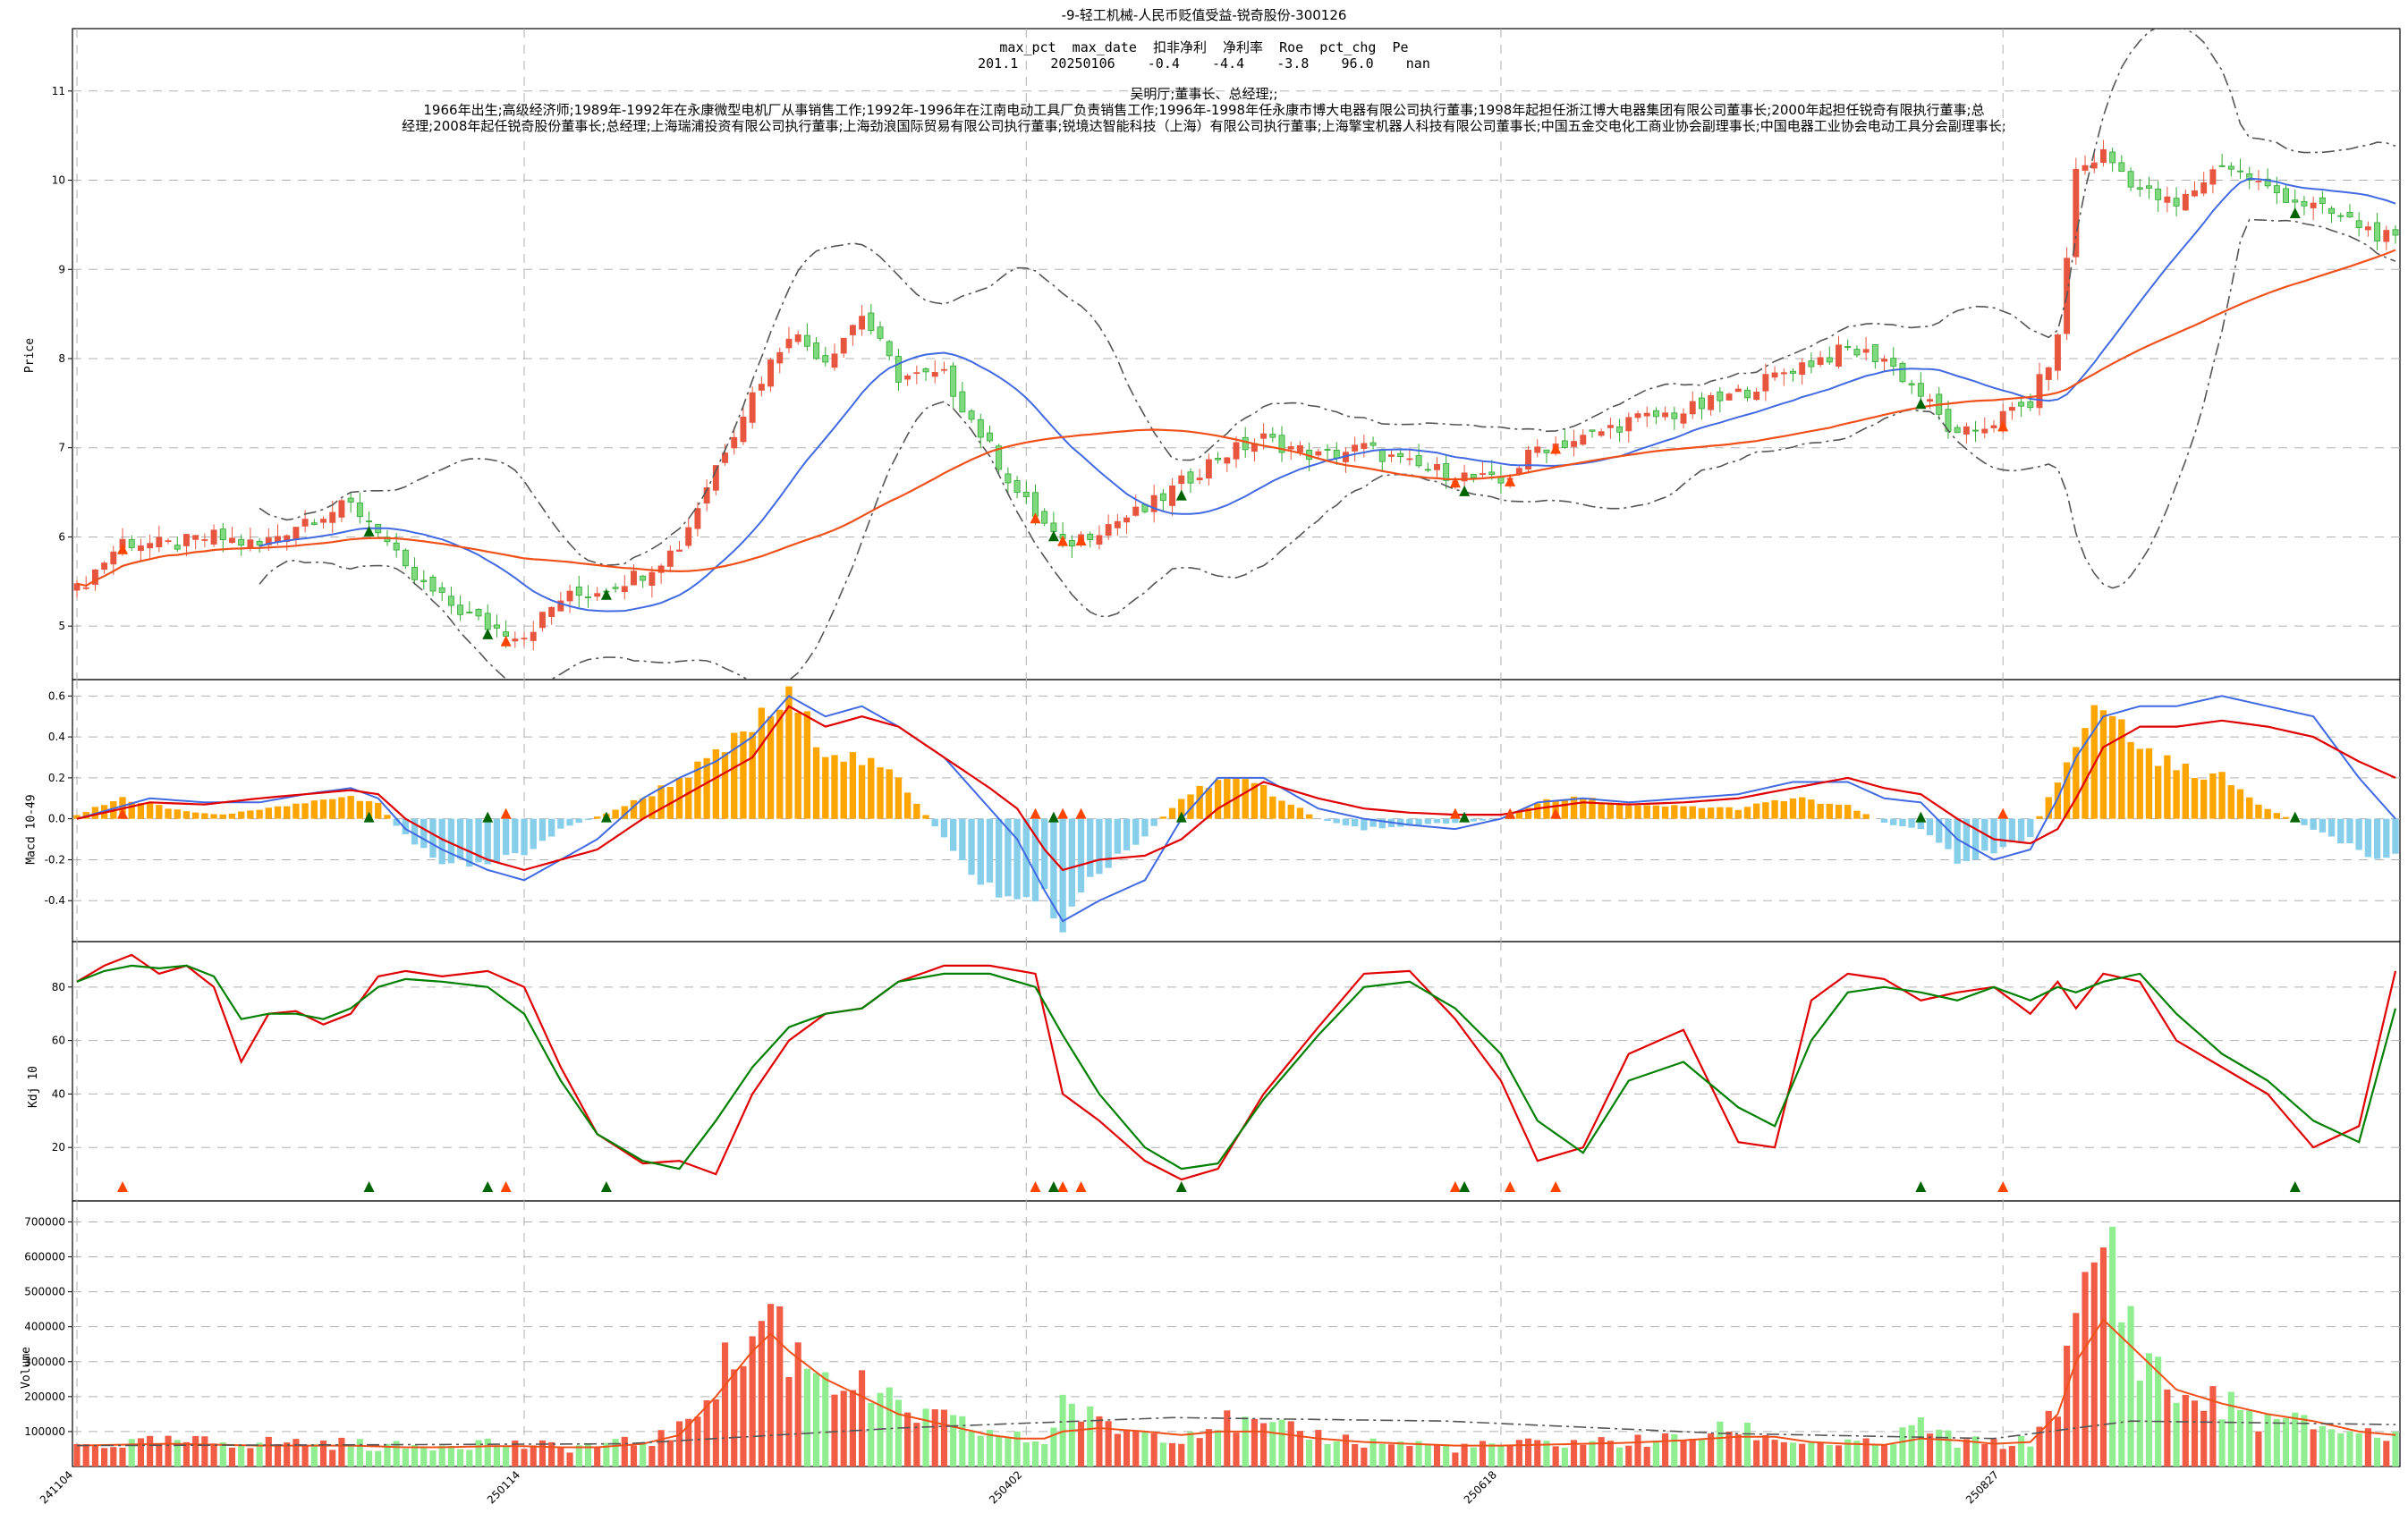 Image resolution: width=2408 pixels, height=1513 pixels. I want to click on y-tick-label: 80, so click(59, 987).